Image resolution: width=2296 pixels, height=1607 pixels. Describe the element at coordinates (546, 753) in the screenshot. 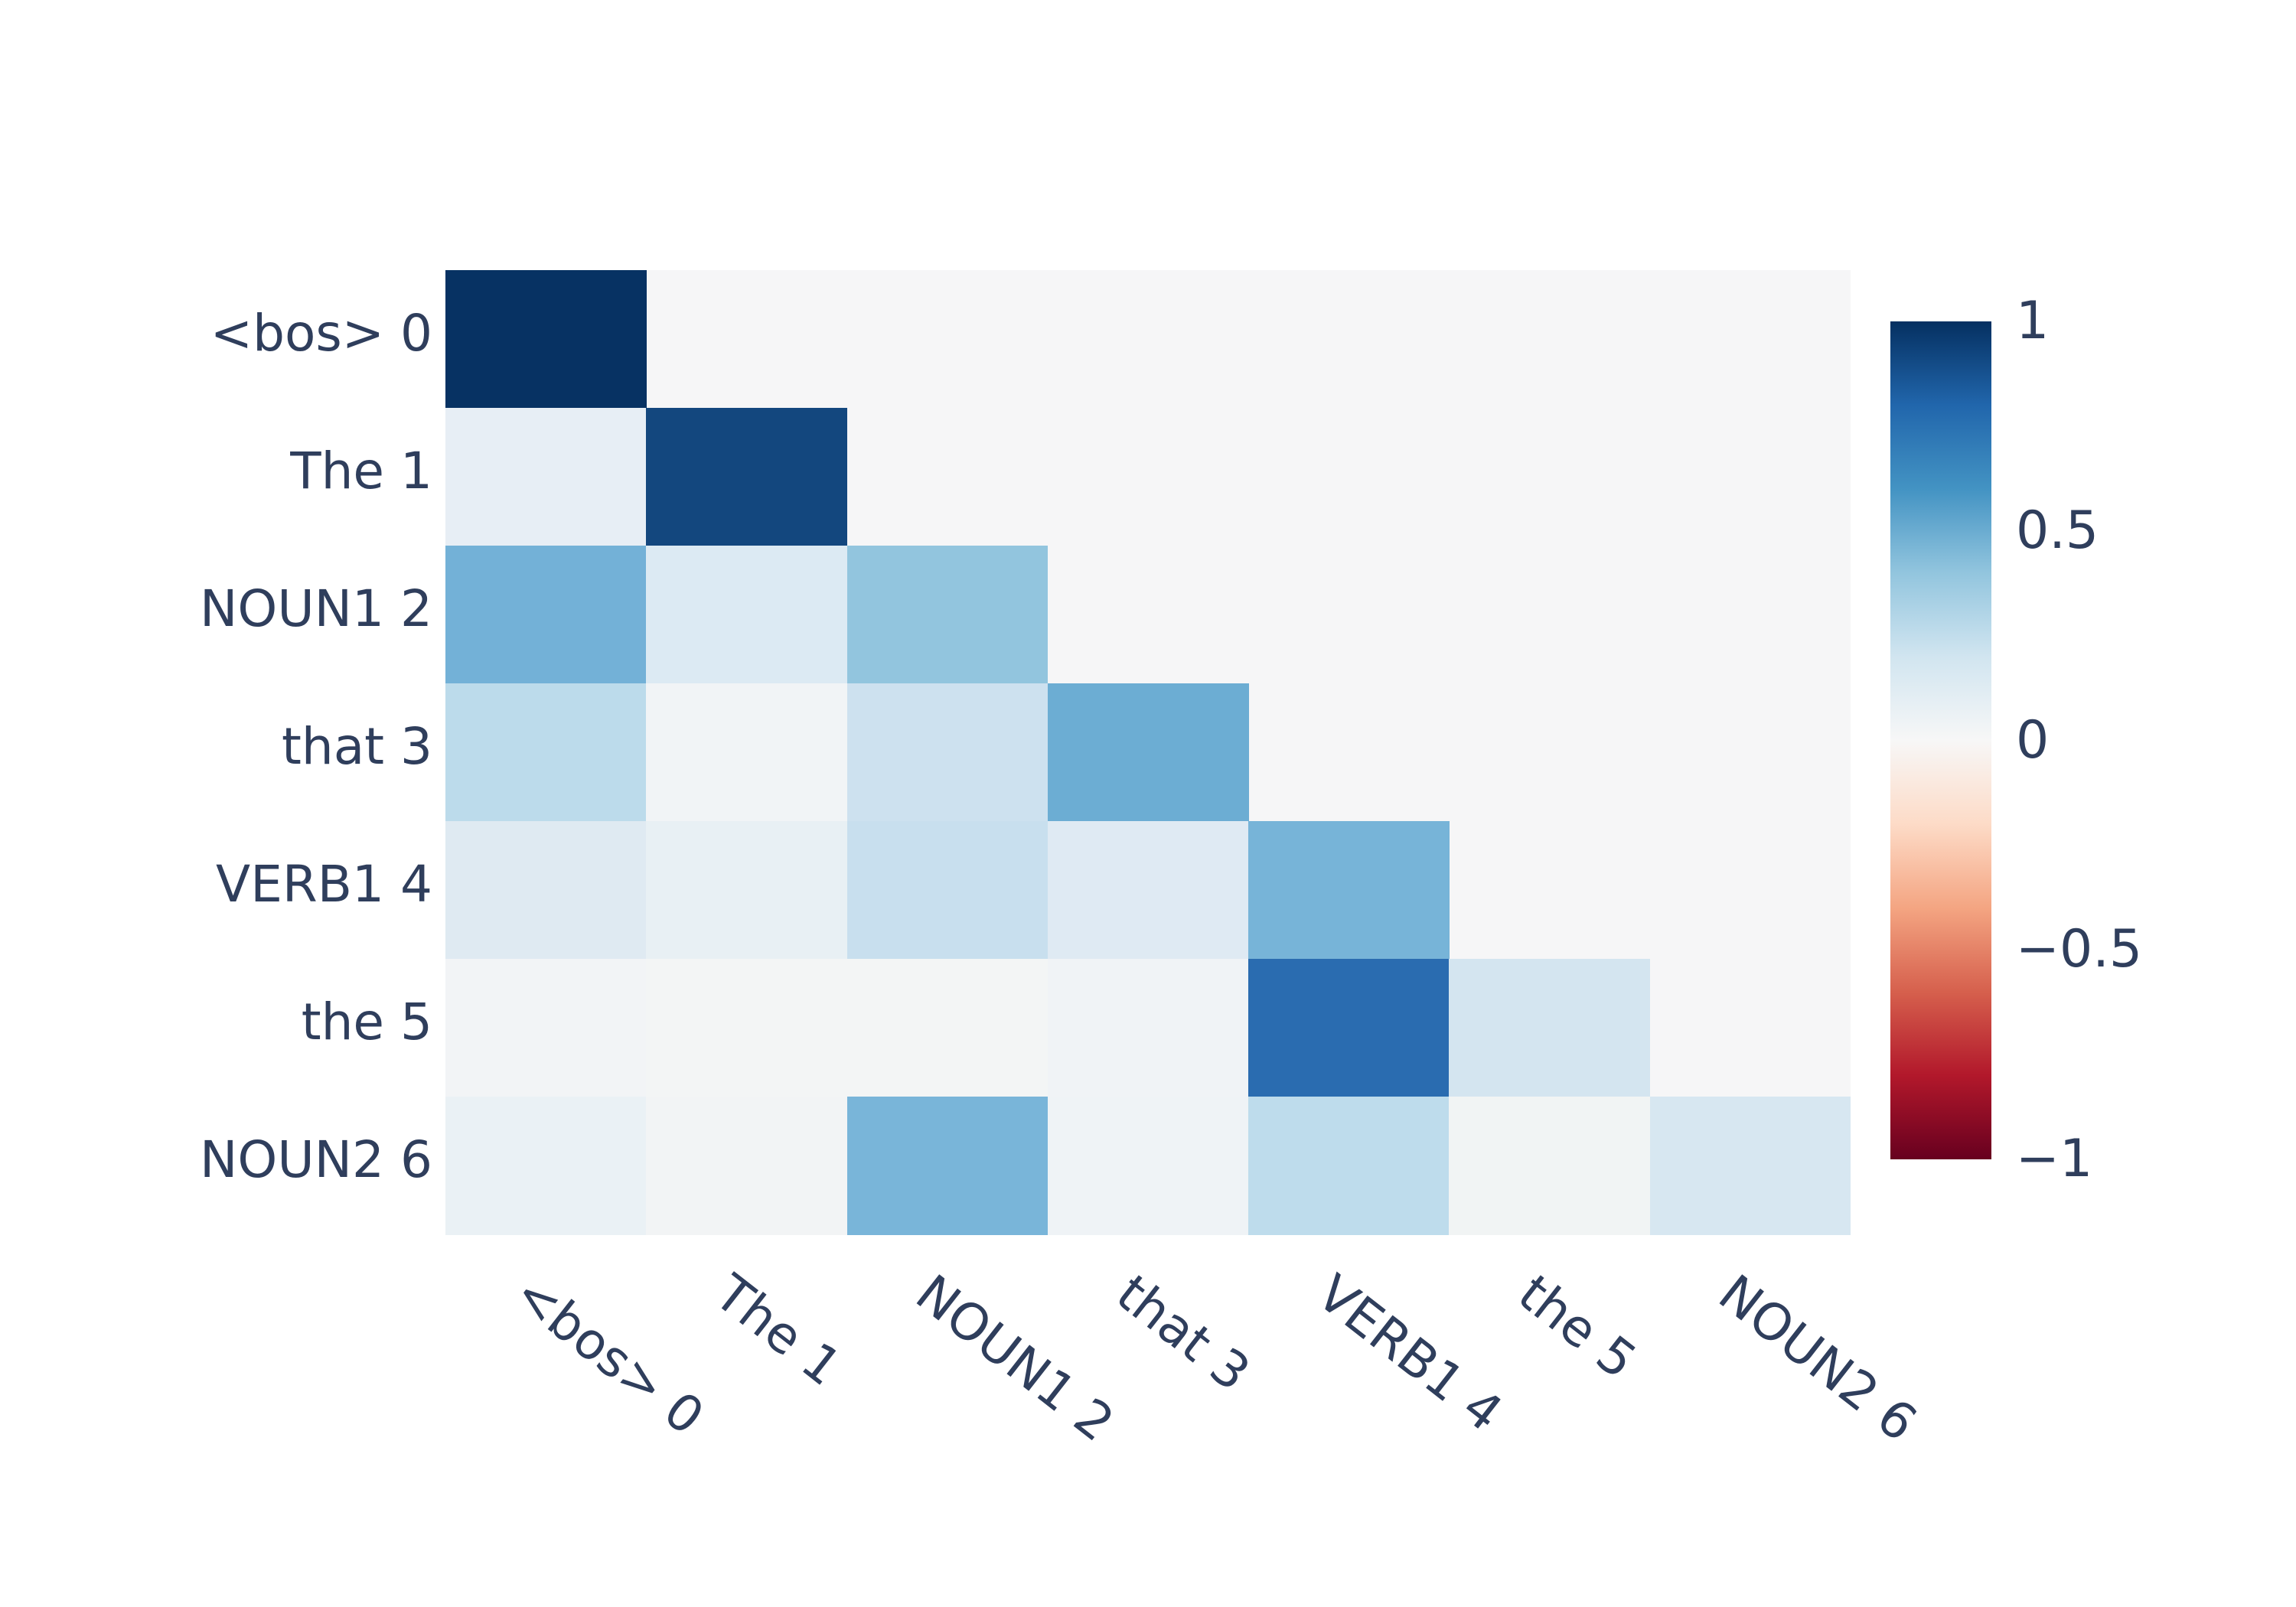

I see `heatmap-cell-r3-c0` at that location.